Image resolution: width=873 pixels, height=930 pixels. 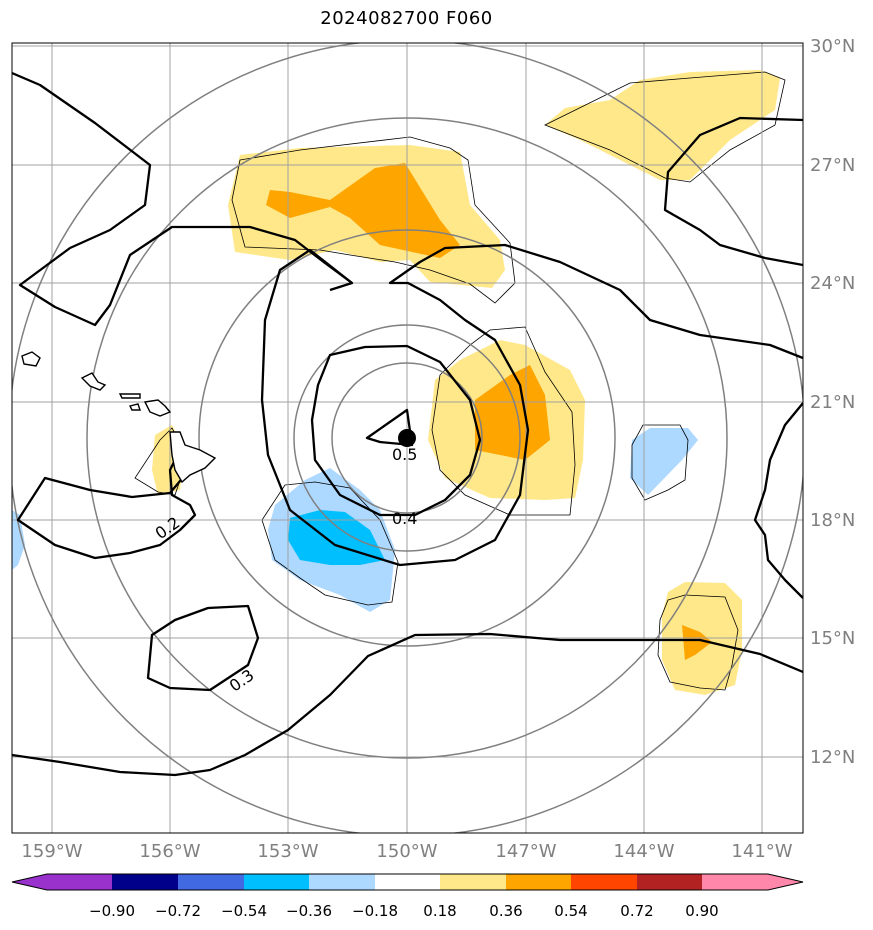 What do you see at coordinates (832, 638) in the screenshot?
I see `lat-label: 15°N` at bounding box center [832, 638].